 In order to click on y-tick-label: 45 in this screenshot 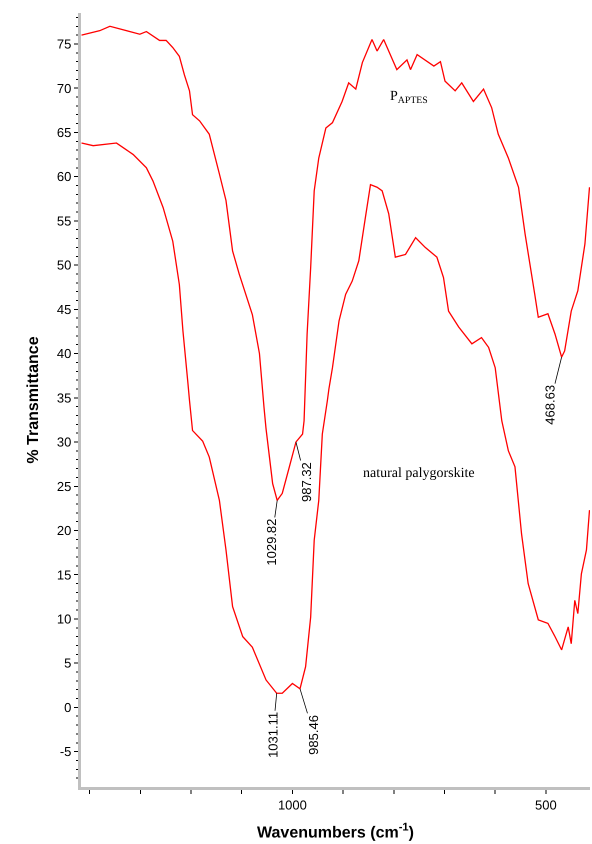, I will do `click(64, 309)`.